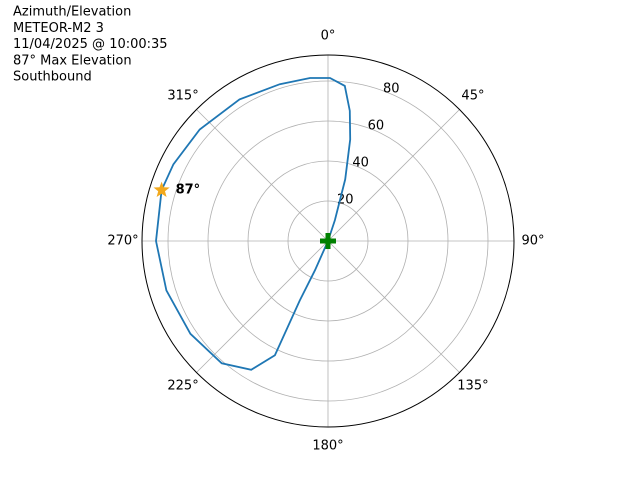 This screenshot has height=480, width=640. What do you see at coordinates (58, 28) in the screenshot?
I see `title-line: METEOR-M2 3` at bounding box center [58, 28].